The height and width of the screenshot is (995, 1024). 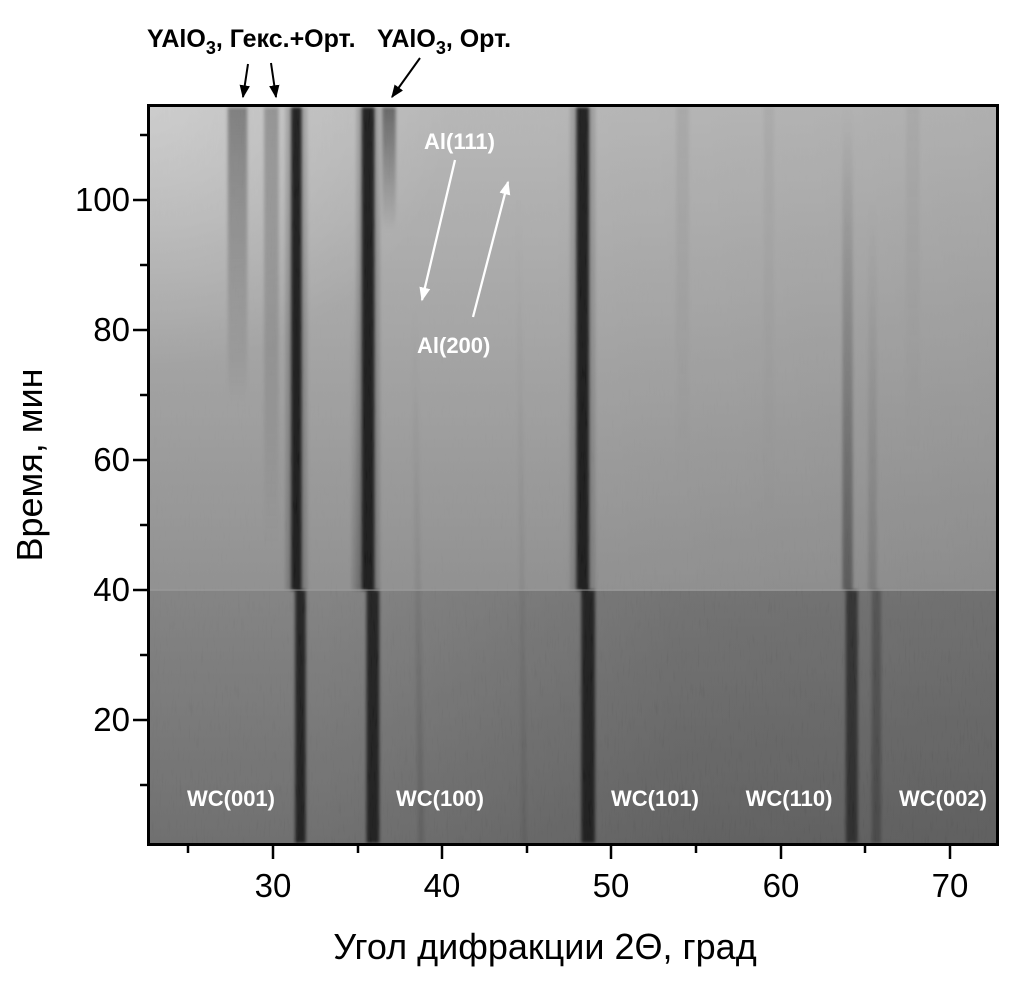 I want to click on aluminium-annotations: Al(111) Al(200), so click(x=464, y=243).